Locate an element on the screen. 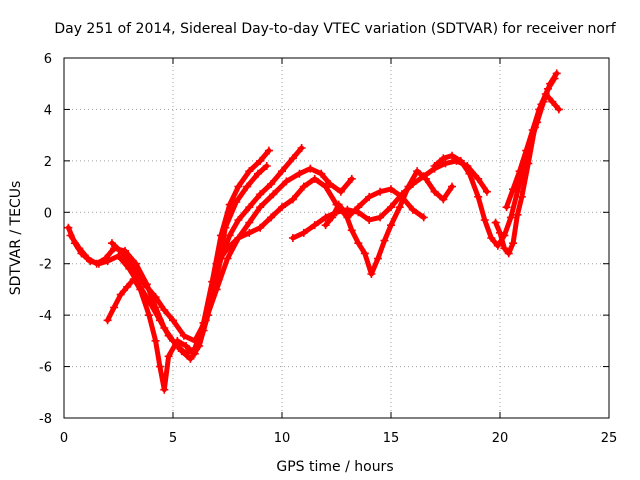  y-tick-label: 6 is located at coordinates (48, 59).